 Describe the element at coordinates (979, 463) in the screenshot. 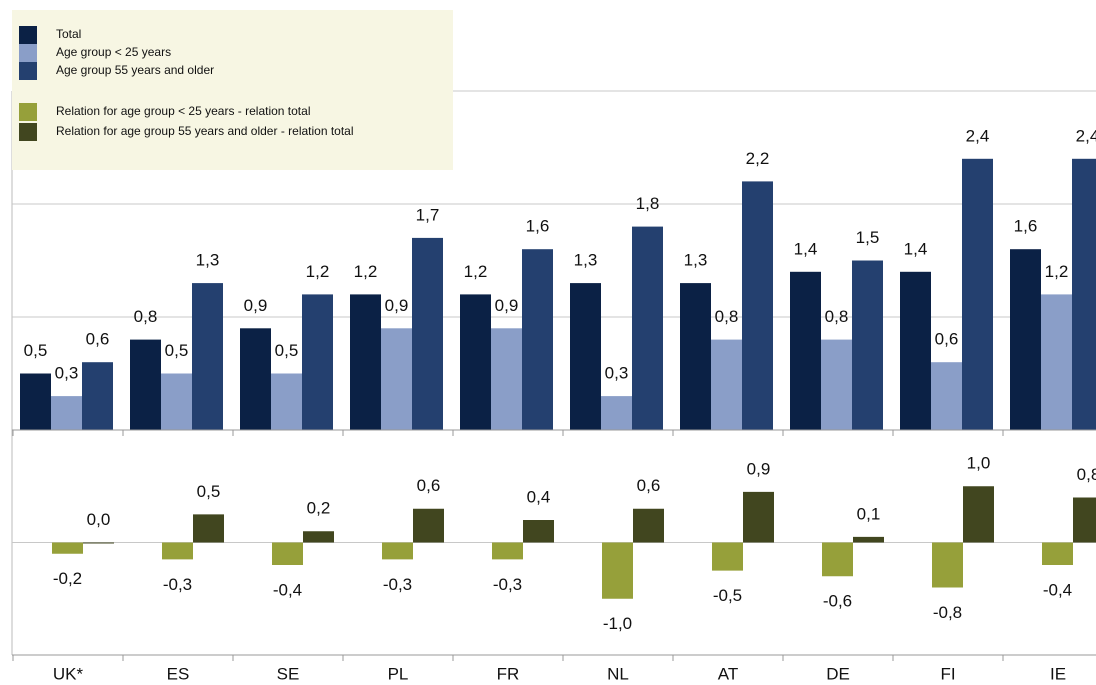

I see `value-label: 1,0` at that location.